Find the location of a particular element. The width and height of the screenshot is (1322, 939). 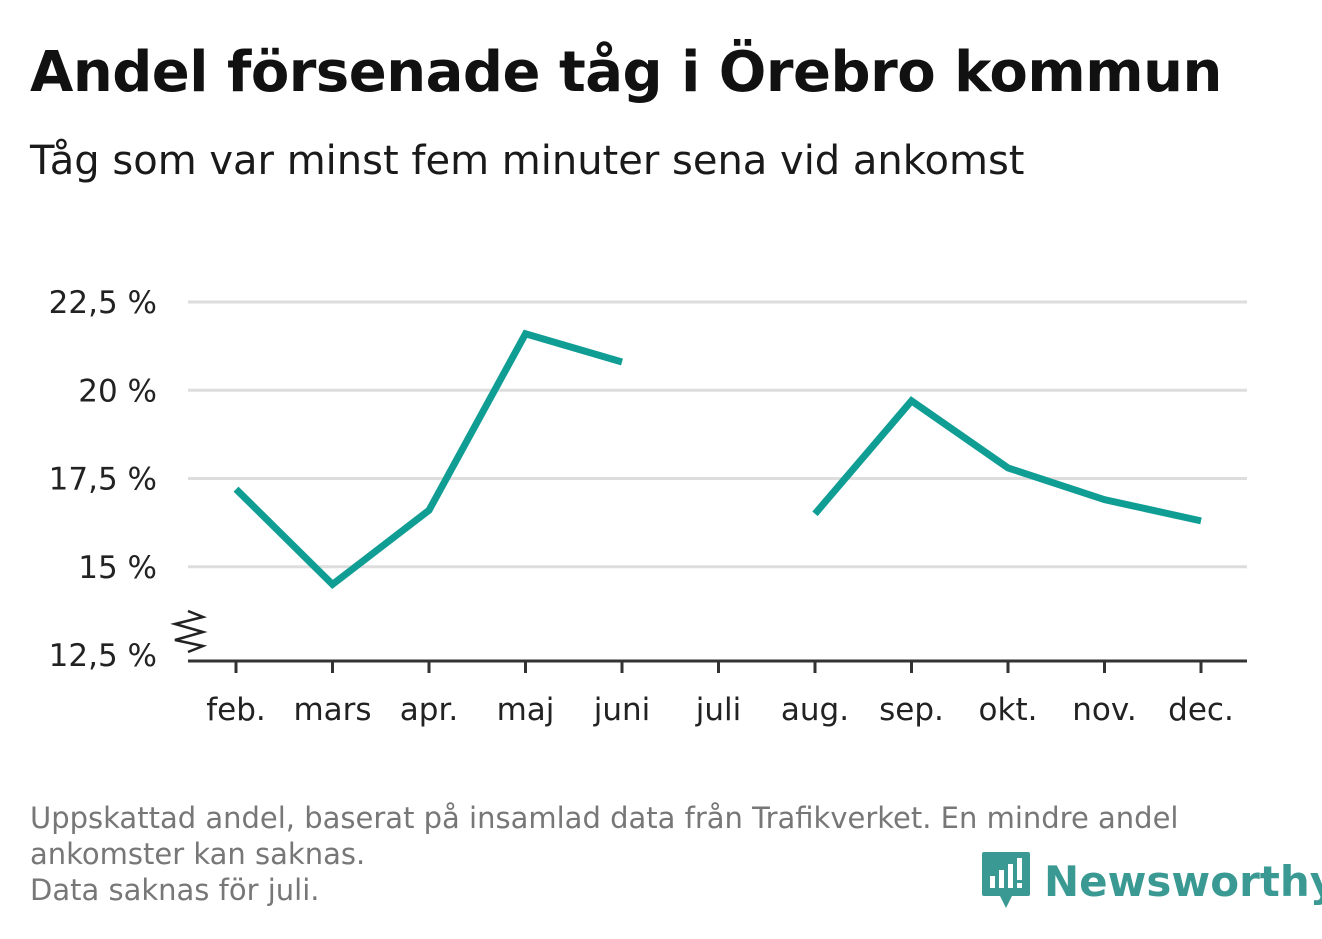

x-tick-label: juni is located at coordinates (622, 710).